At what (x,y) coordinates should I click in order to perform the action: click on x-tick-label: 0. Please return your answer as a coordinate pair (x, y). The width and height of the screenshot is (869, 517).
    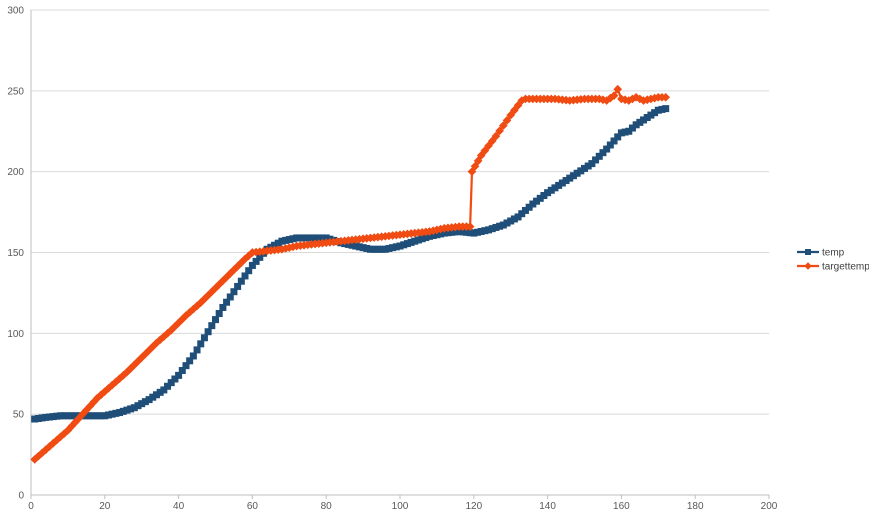
    Looking at the image, I should click on (31, 506).